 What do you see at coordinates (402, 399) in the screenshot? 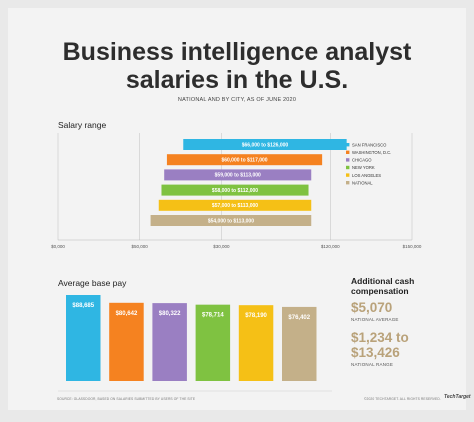
I see `copyright-note: ©2020 TECHTARGET. ALL RIGHTS RESERVED.` at bounding box center [402, 399].